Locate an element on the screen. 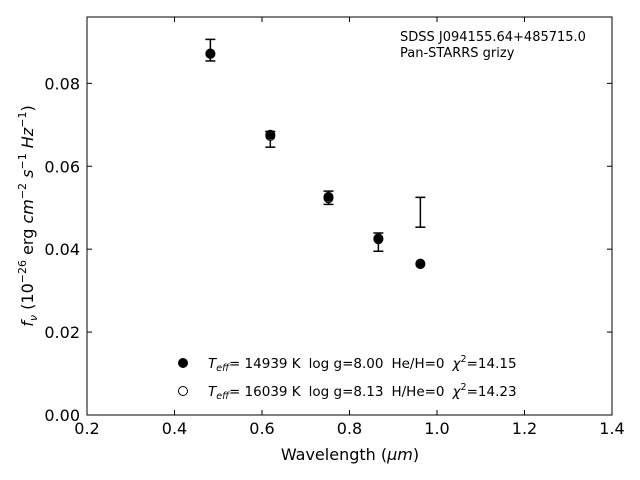 The width and height of the screenshot is (640, 480). y-axis-title: fν (10−26 erg cm−2 s−1 Hz−1) is located at coordinates (28, 215).